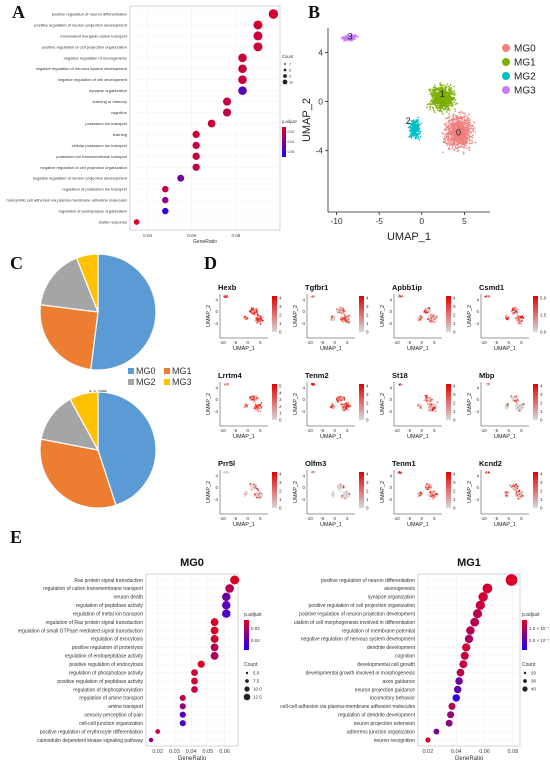  What do you see at coordinates (106, 123) in the screenshot?
I see `term-label-a: potassium ion transport` at bounding box center [106, 123].